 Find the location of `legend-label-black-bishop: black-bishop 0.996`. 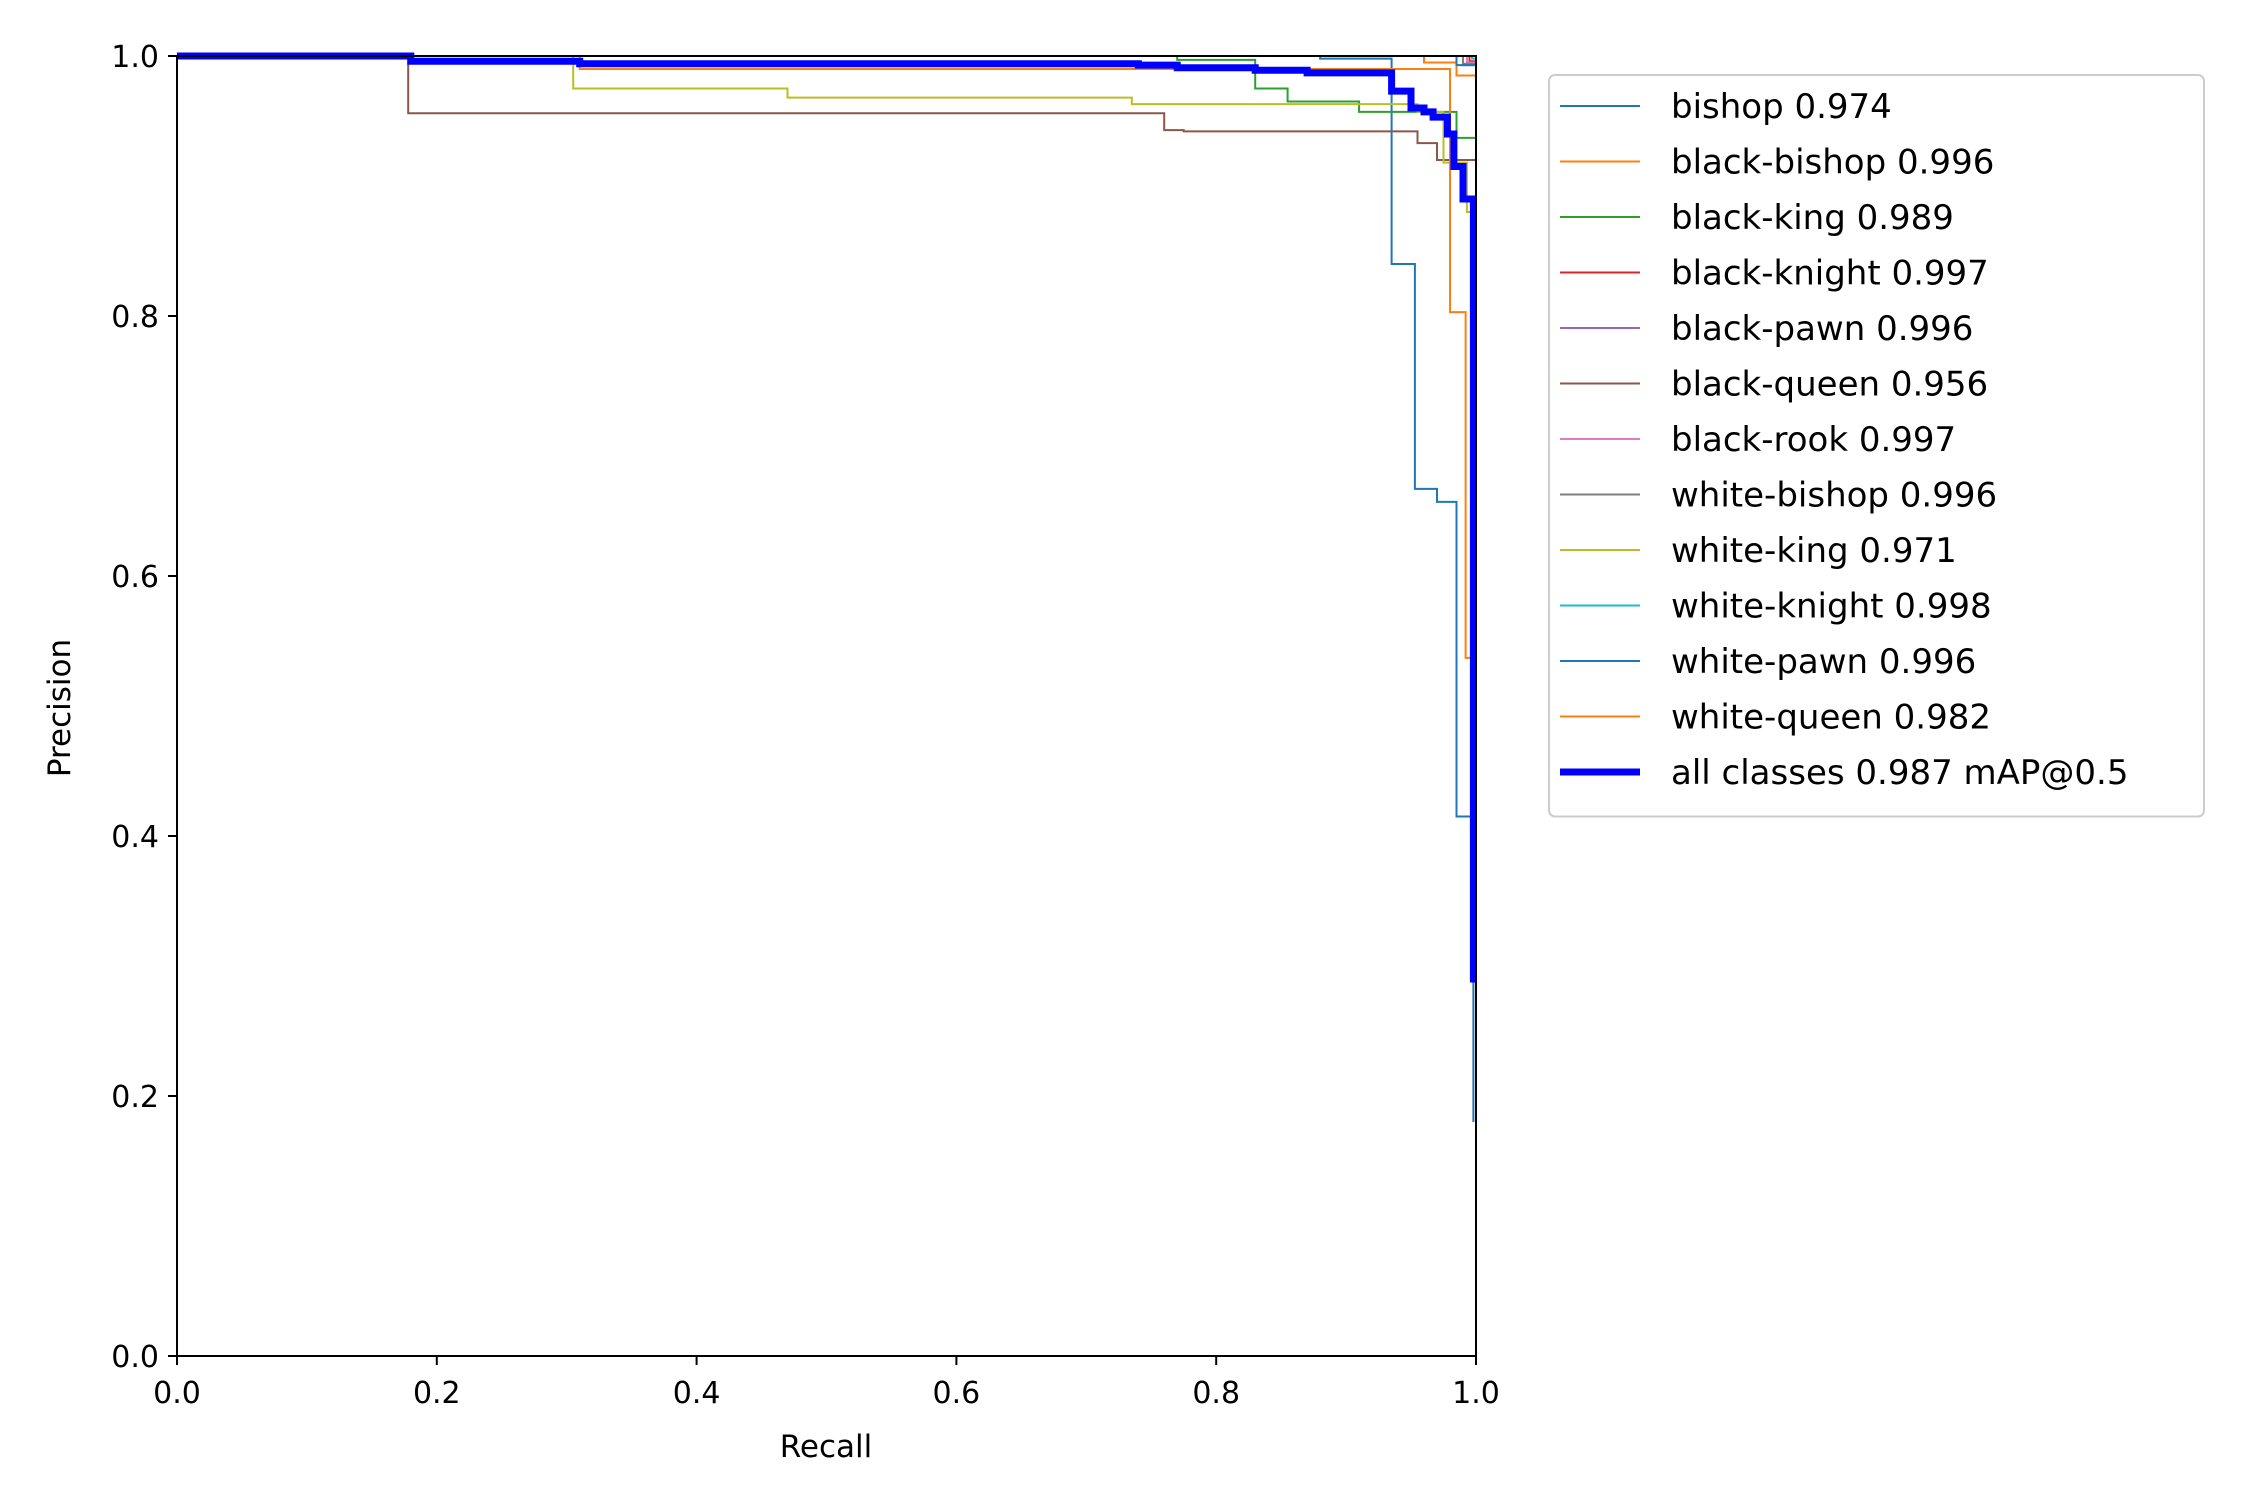

legend-label-black-bishop: black-bishop 0.996 is located at coordinates (1832, 163).